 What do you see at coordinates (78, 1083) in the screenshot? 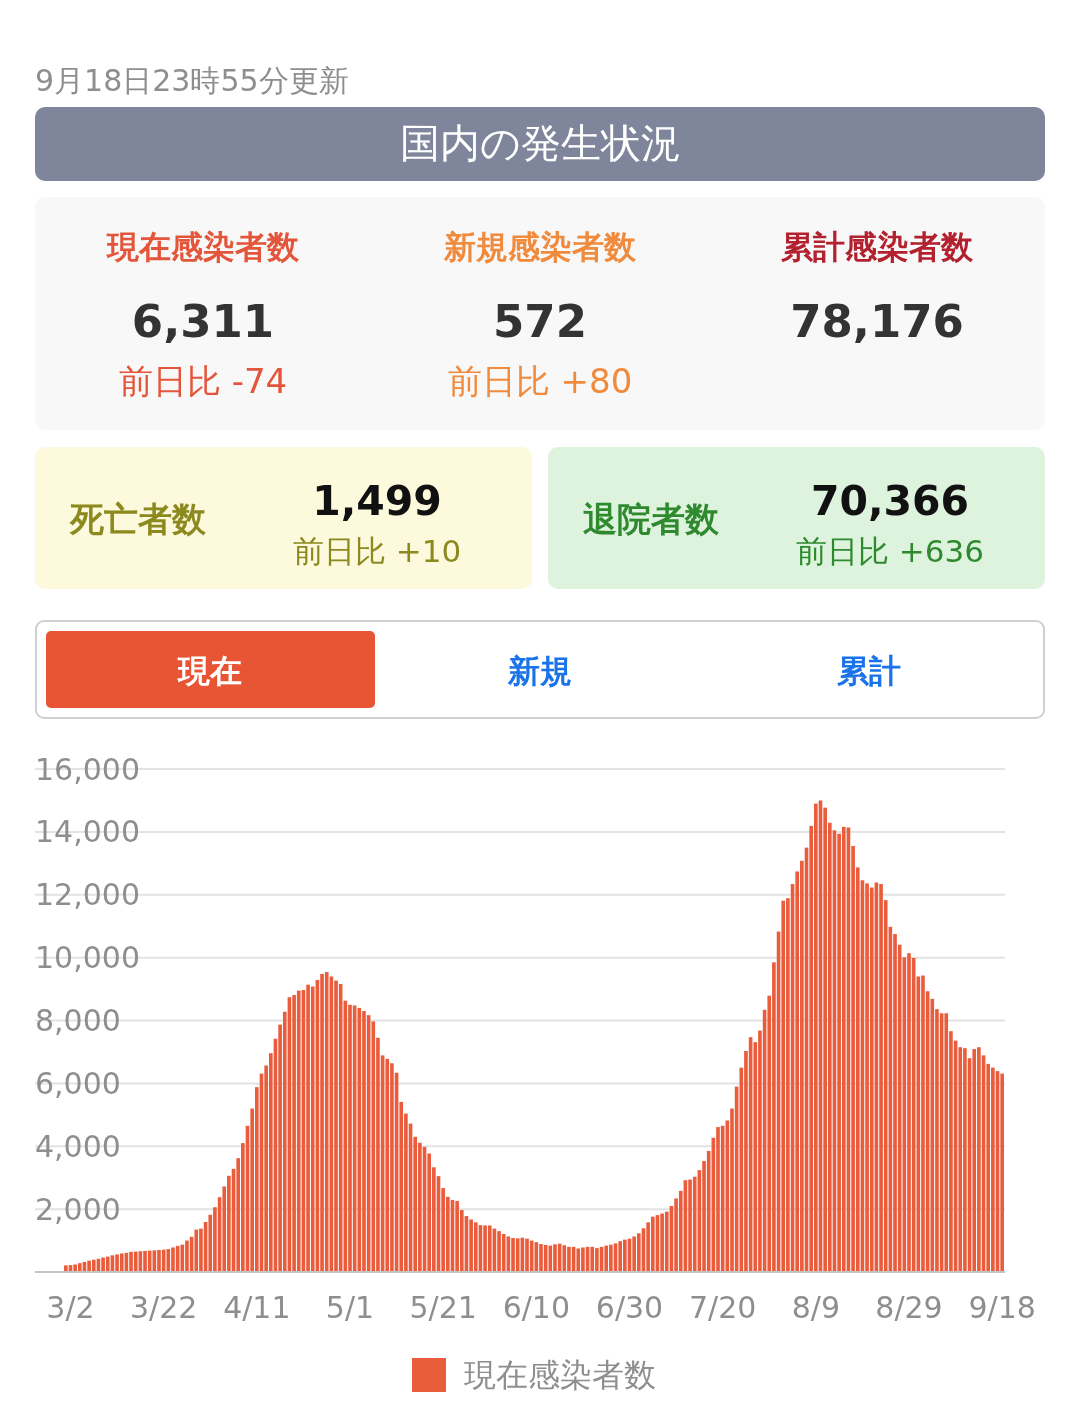
I see `y-tick-label: 6,000` at bounding box center [78, 1083].